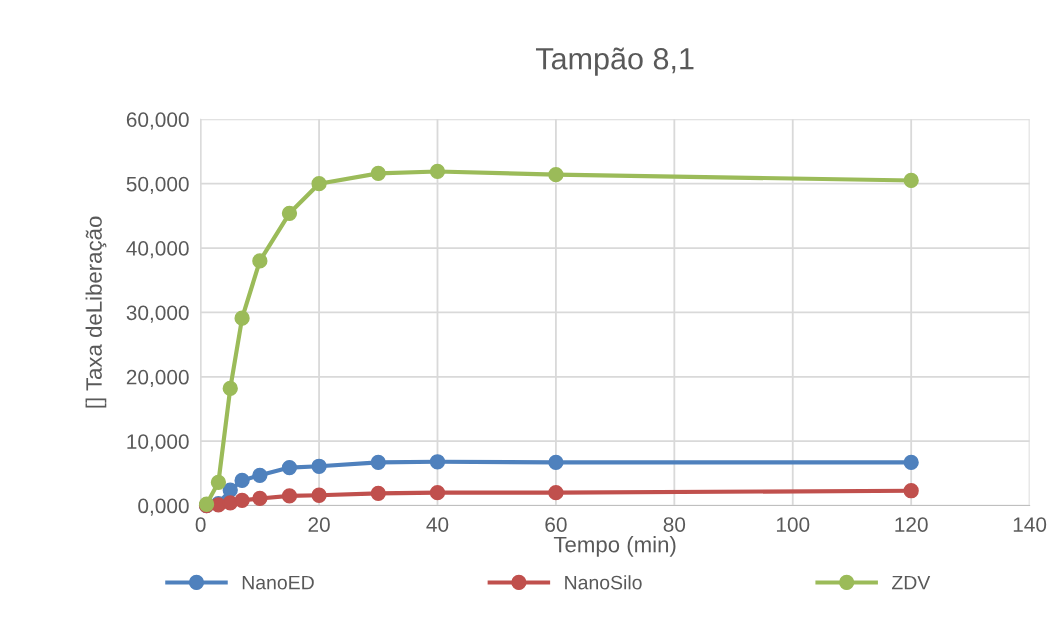 The image size is (1056, 628). Describe the element at coordinates (911, 582) in the screenshot. I see `legend-label: ZDV` at that location.